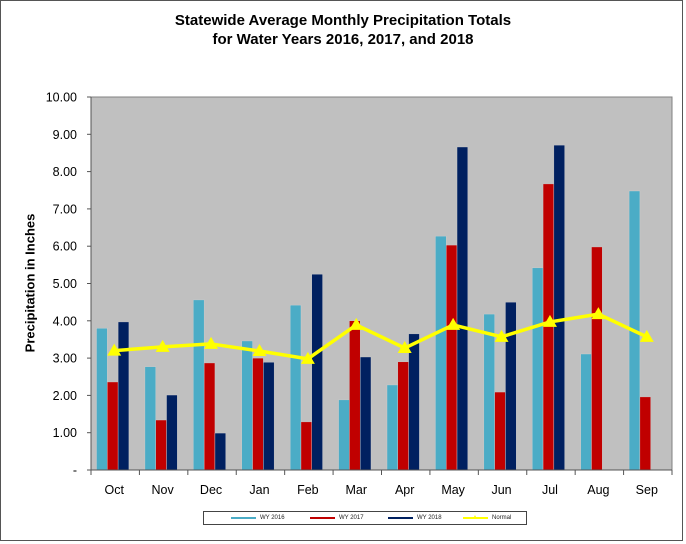  I want to click on bar-wy2017-aug, so click(597, 358).